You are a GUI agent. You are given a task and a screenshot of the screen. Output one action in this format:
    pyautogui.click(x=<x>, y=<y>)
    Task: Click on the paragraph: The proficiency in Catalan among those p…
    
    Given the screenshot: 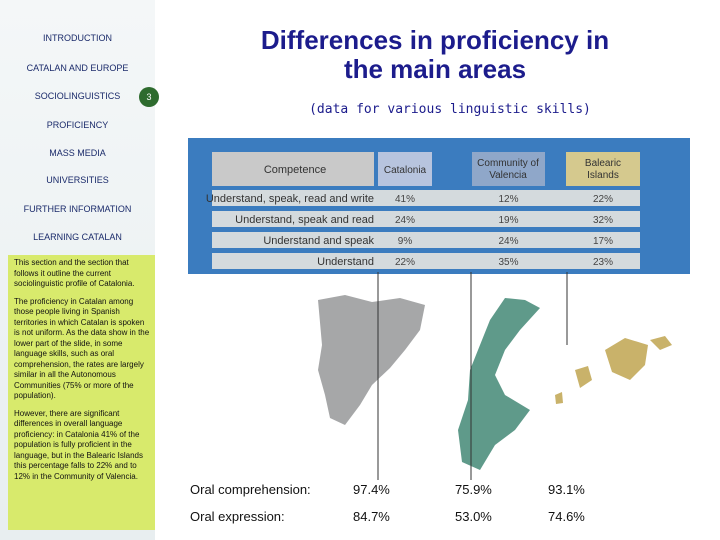 What is the action you would take?
    pyautogui.click(x=82, y=348)
    